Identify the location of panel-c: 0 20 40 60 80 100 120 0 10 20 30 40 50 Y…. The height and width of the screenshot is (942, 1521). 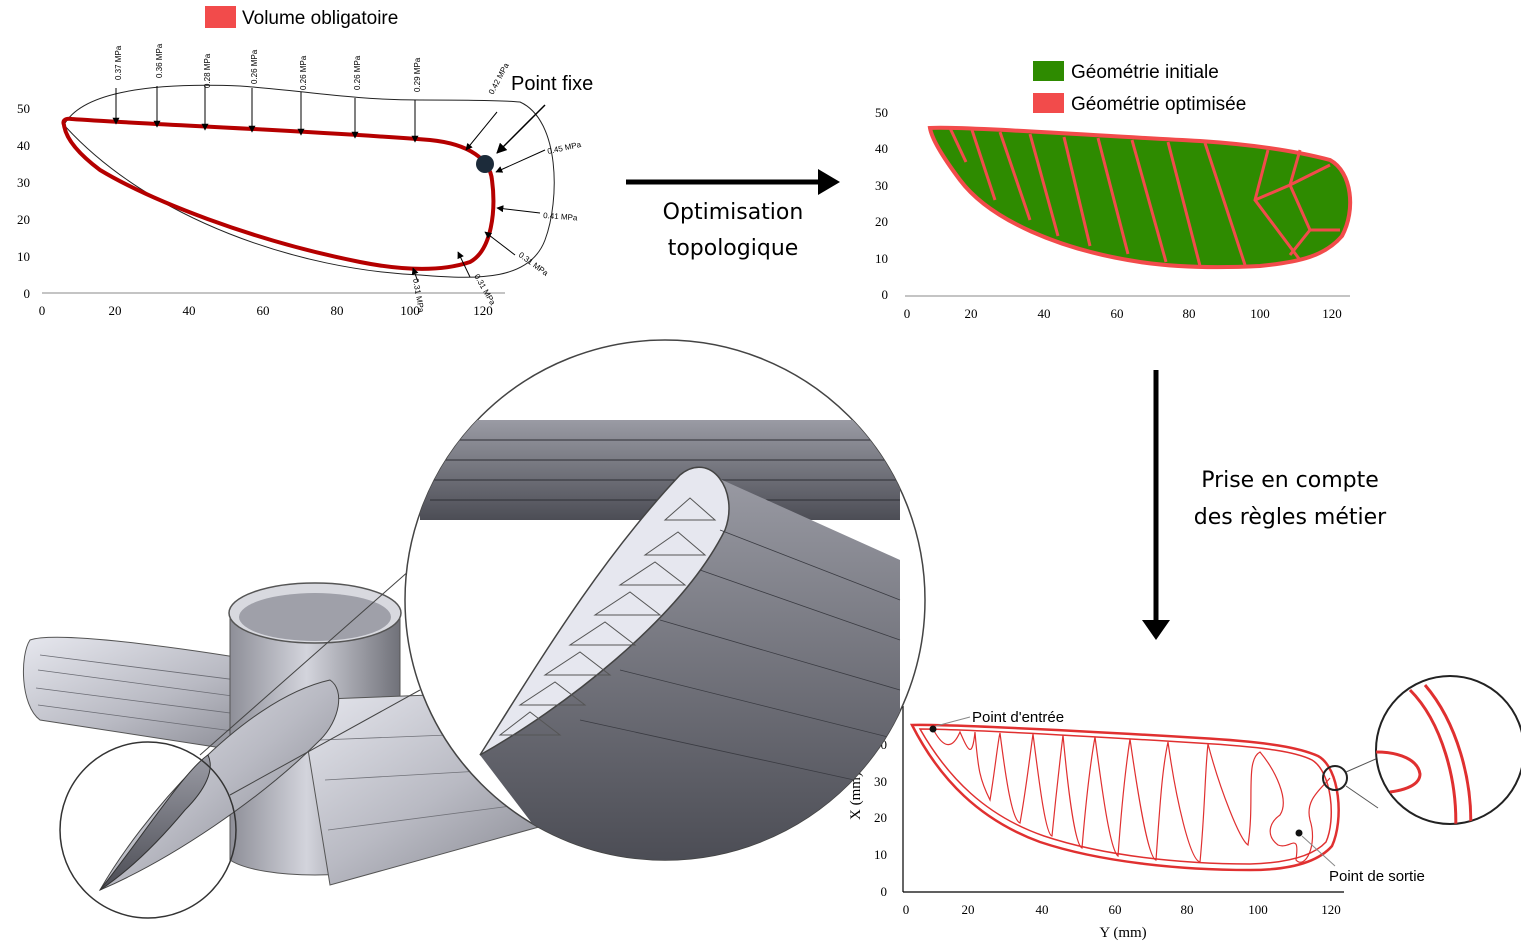
(1184, 808).